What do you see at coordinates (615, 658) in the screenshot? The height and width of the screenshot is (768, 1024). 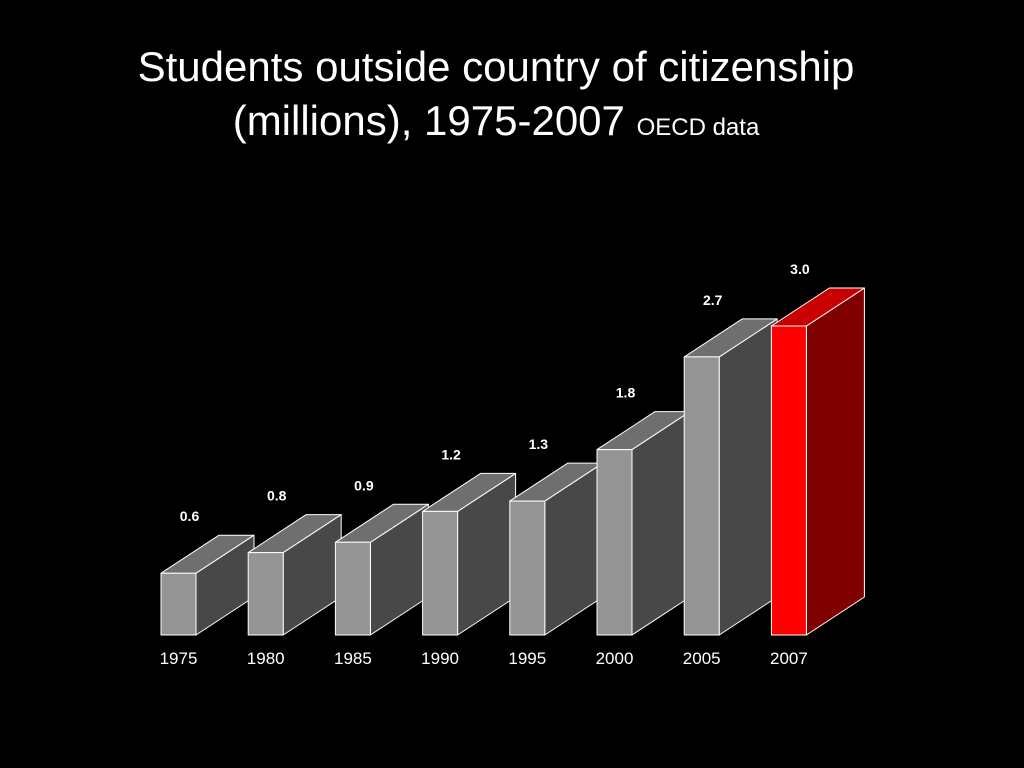 I see `x-tick-label-2000: 2000` at bounding box center [615, 658].